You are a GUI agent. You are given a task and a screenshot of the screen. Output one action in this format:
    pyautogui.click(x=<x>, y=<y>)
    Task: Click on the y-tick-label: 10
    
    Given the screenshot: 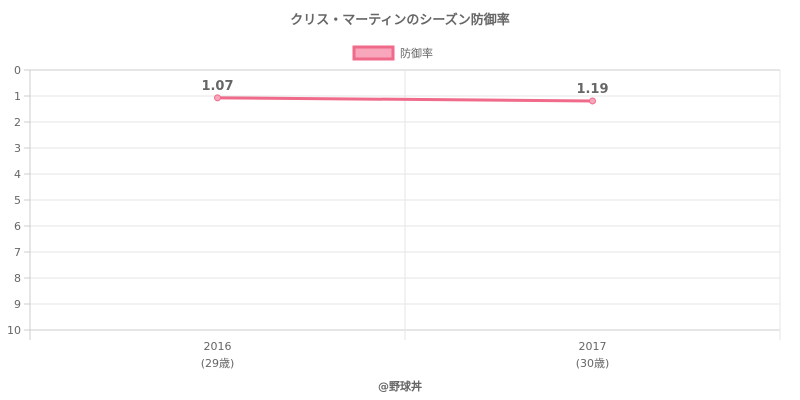 What is the action you would take?
    pyautogui.click(x=14, y=330)
    